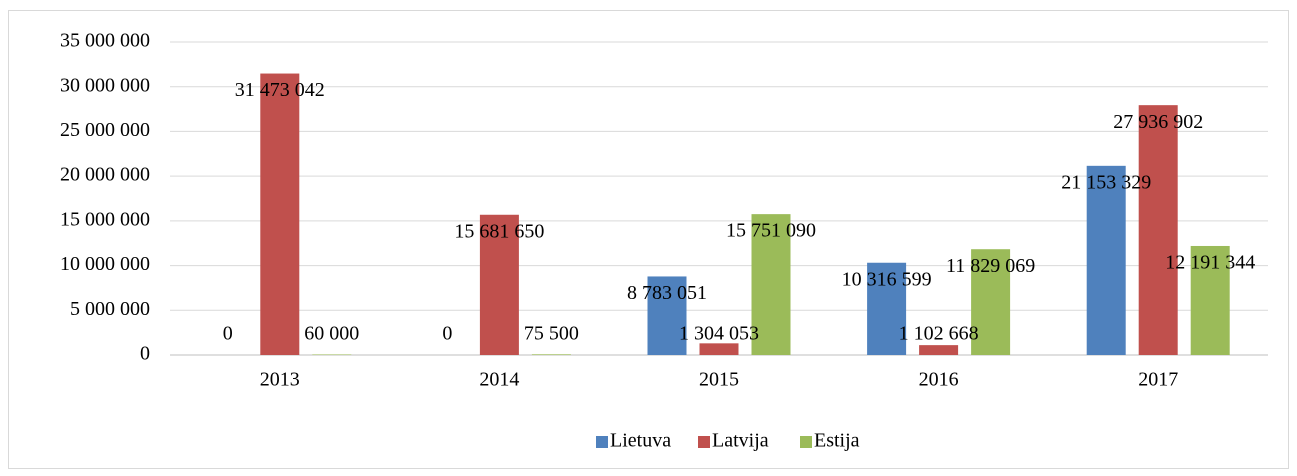 The width and height of the screenshot is (1297, 476). I want to click on data-label: 60 000, so click(331, 334).